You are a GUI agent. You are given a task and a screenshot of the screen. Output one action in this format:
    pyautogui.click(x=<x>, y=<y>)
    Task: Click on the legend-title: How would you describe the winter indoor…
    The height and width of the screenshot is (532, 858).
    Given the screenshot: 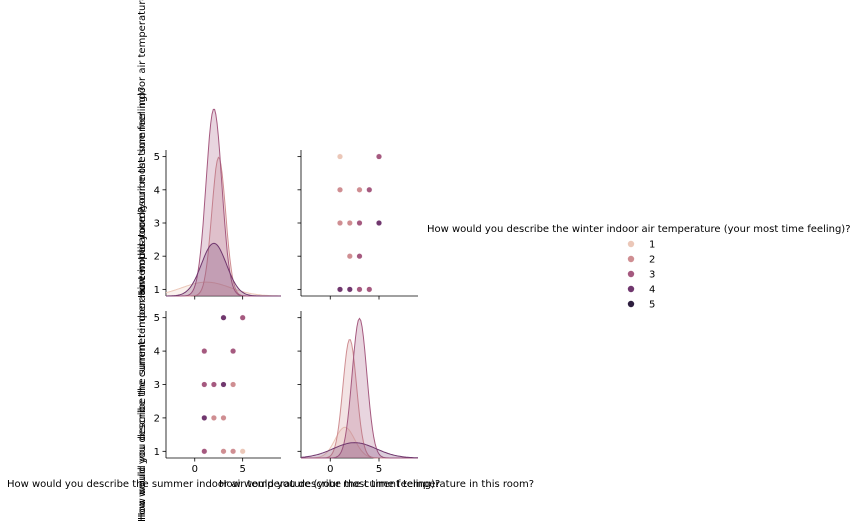 What is the action you would take?
    pyautogui.click(x=639, y=229)
    